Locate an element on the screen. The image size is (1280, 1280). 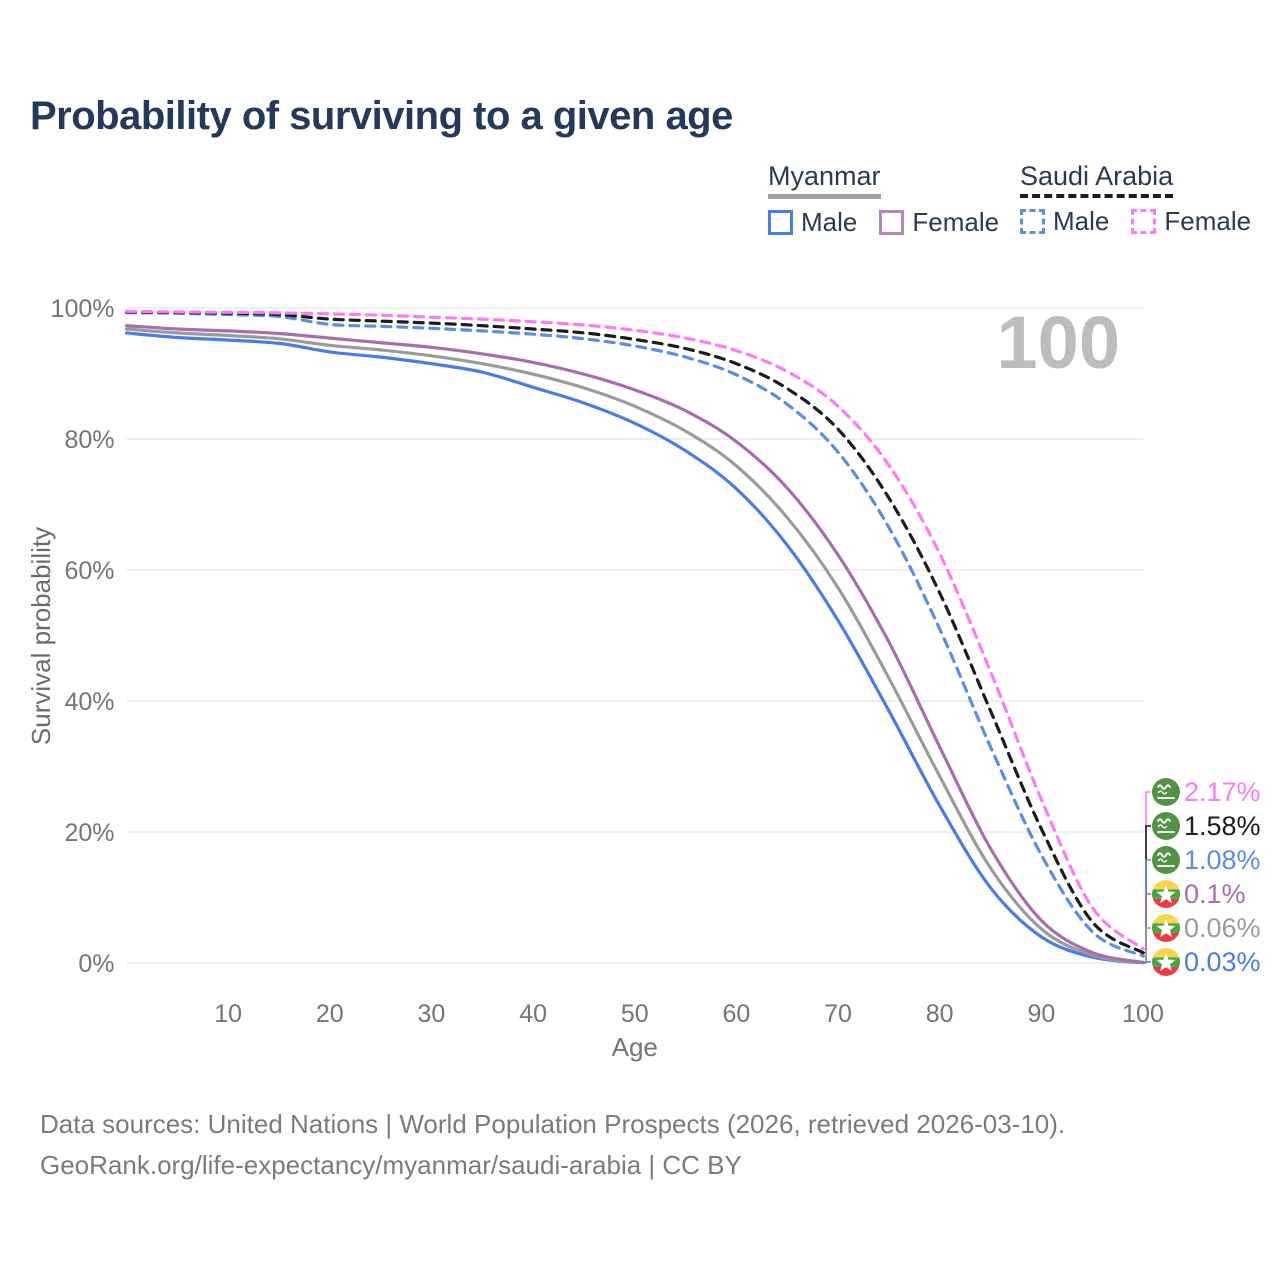
end-label-saudi-arabia-male: 1.08% is located at coordinates (1222, 860).